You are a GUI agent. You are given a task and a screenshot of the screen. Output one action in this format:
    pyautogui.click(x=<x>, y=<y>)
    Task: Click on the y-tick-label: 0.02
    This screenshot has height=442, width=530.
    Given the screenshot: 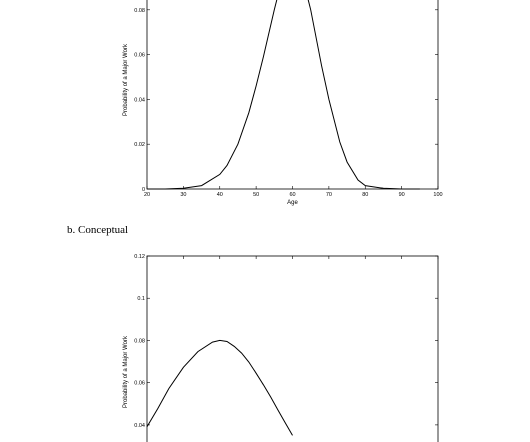 What is the action you would take?
    pyautogui.click(x=139, y=145)
    